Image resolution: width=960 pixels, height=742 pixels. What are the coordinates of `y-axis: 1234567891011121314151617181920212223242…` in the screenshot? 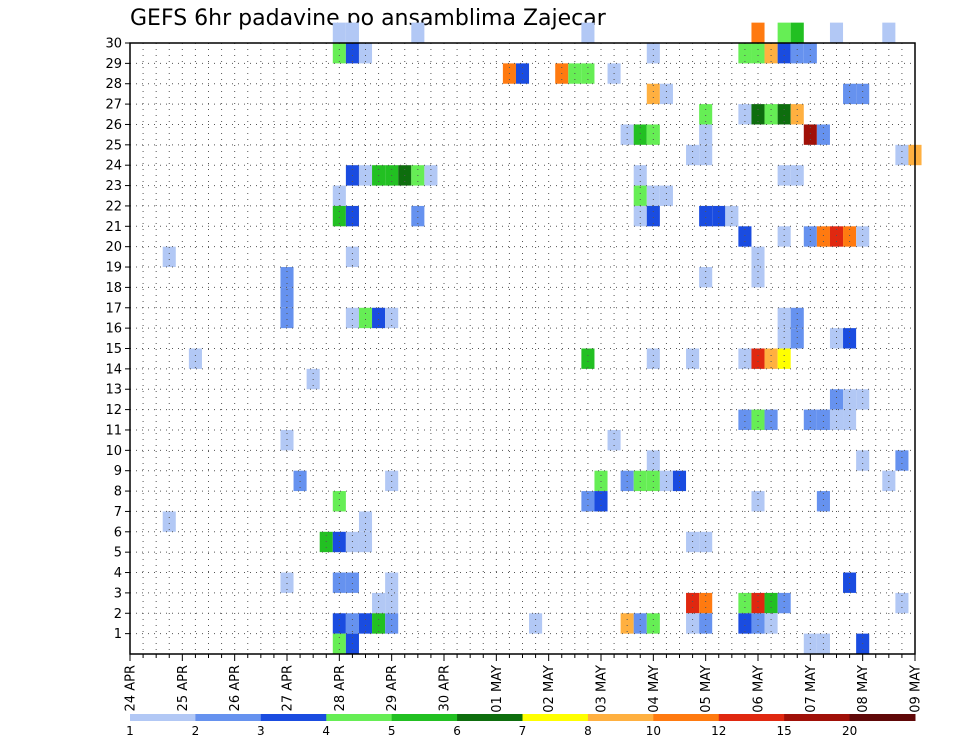 It's located at (117, 339).